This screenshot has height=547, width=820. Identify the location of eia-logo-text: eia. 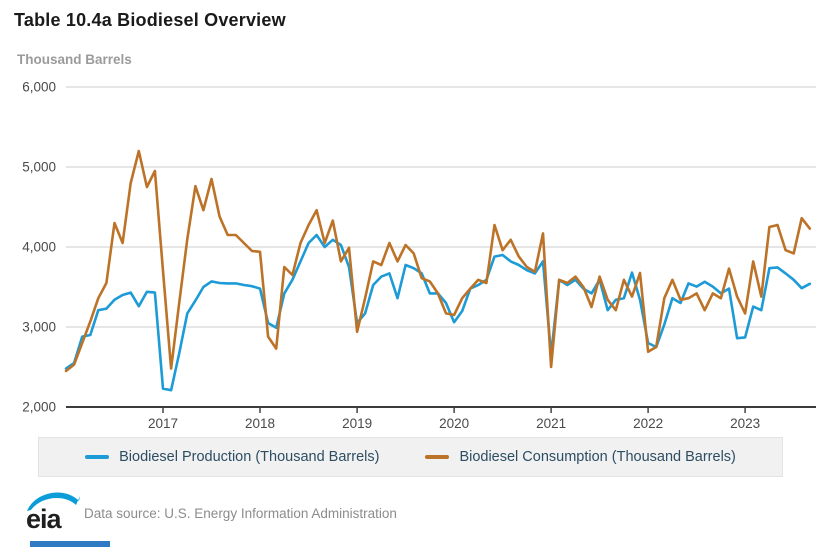
(44, 518).